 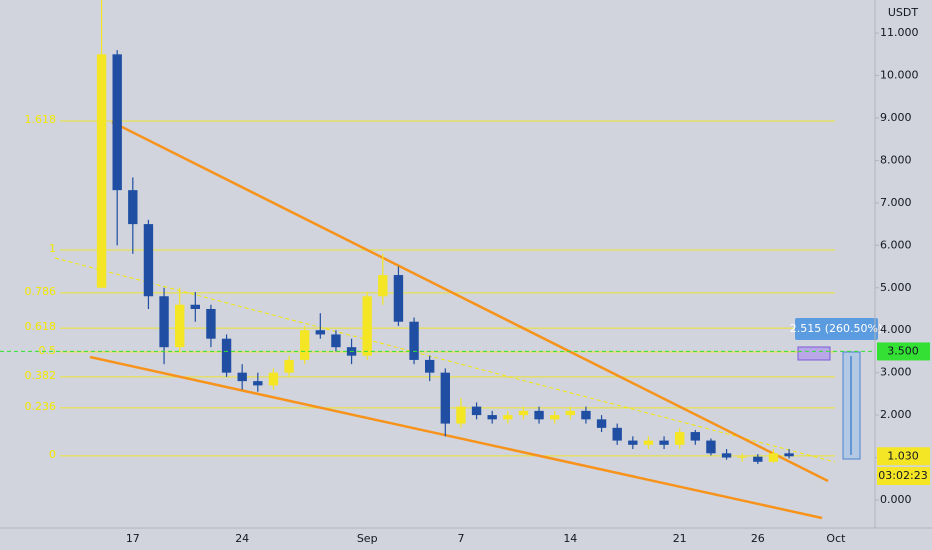 What do you see at coordinates (41, 119) in the screenshot?
I see `fib-label: 1.618` at bounding box center [41, 119].